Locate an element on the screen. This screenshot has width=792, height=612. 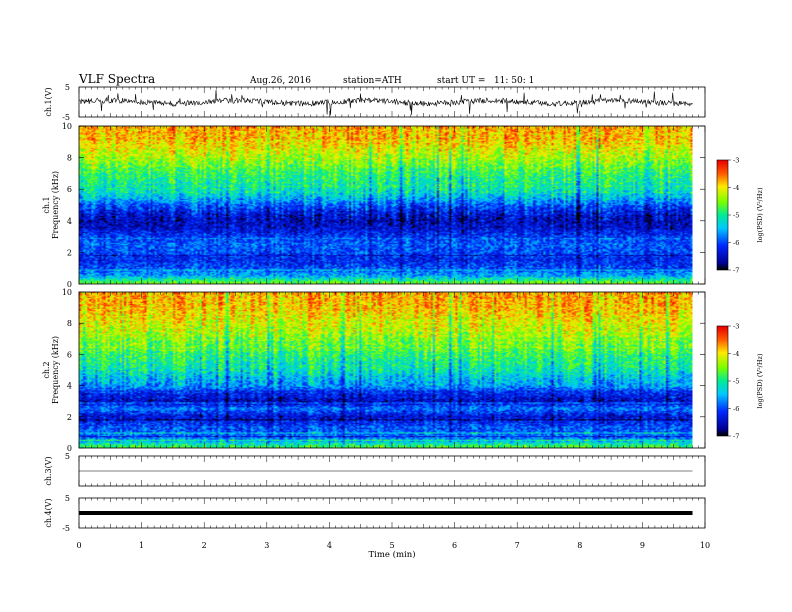
x-tick-label: 3 is located at coordinates (266, 545).